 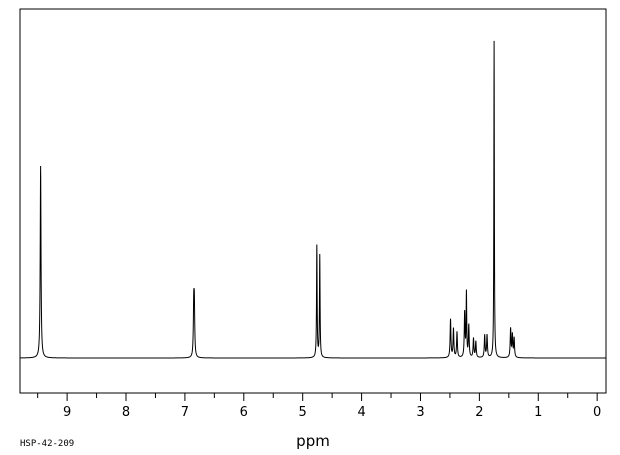 I want to click on x-tick-label: 8, so click(x=126, y=412).